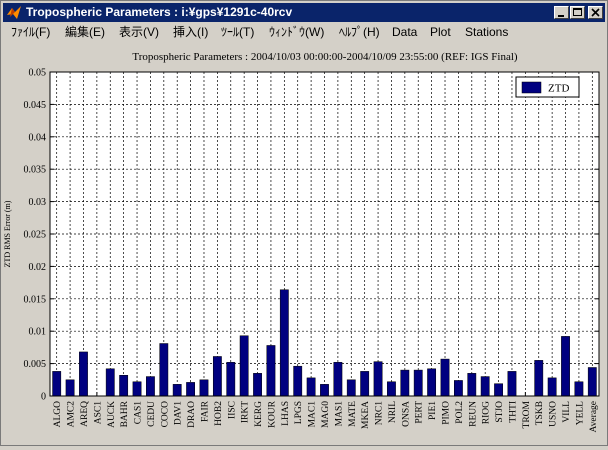  Describe the element at coordinates (165, 414) in the screenshot. I see `x-tick-label: COCO` at that location.